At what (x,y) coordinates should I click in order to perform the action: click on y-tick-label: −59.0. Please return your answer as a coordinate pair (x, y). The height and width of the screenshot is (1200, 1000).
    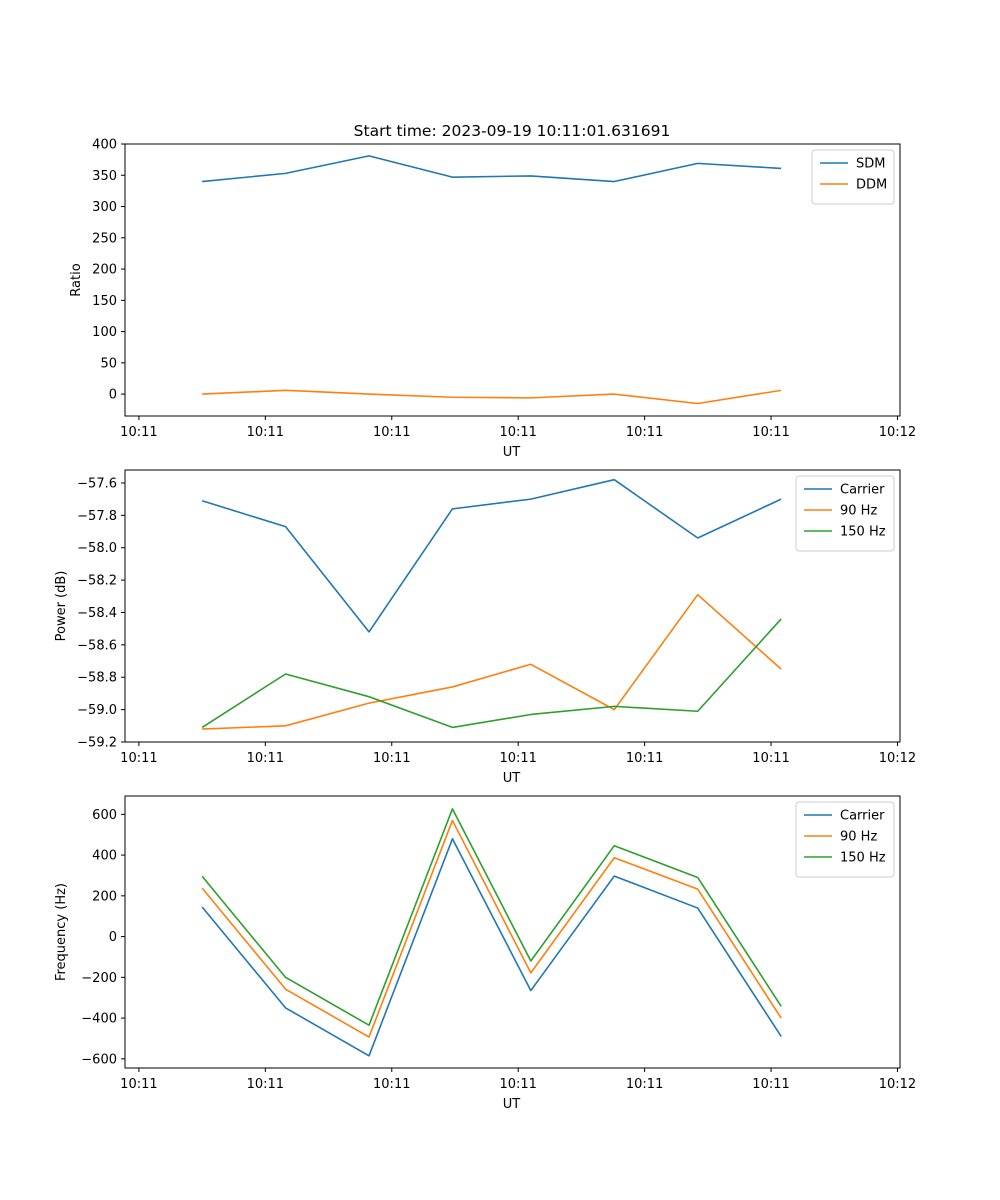
    Looking at the image, I should click on (97, 710).